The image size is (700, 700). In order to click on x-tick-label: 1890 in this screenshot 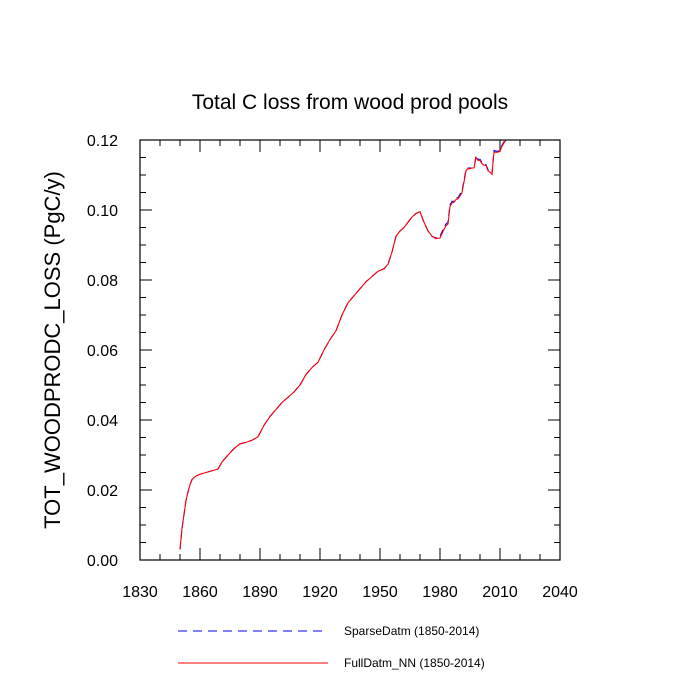, I will do `click(260, 592)`.